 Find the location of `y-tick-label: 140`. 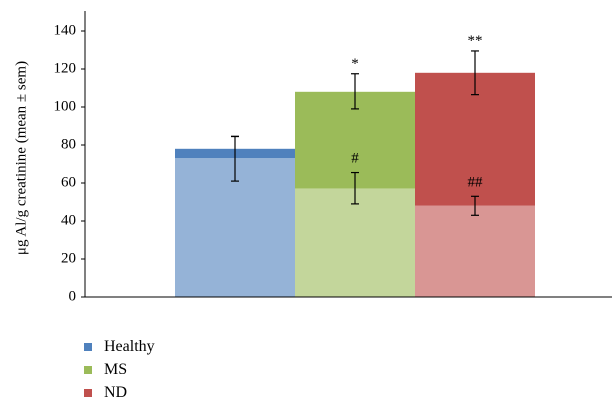

y-tick-label: 140 is located at coordinates (65, 30).